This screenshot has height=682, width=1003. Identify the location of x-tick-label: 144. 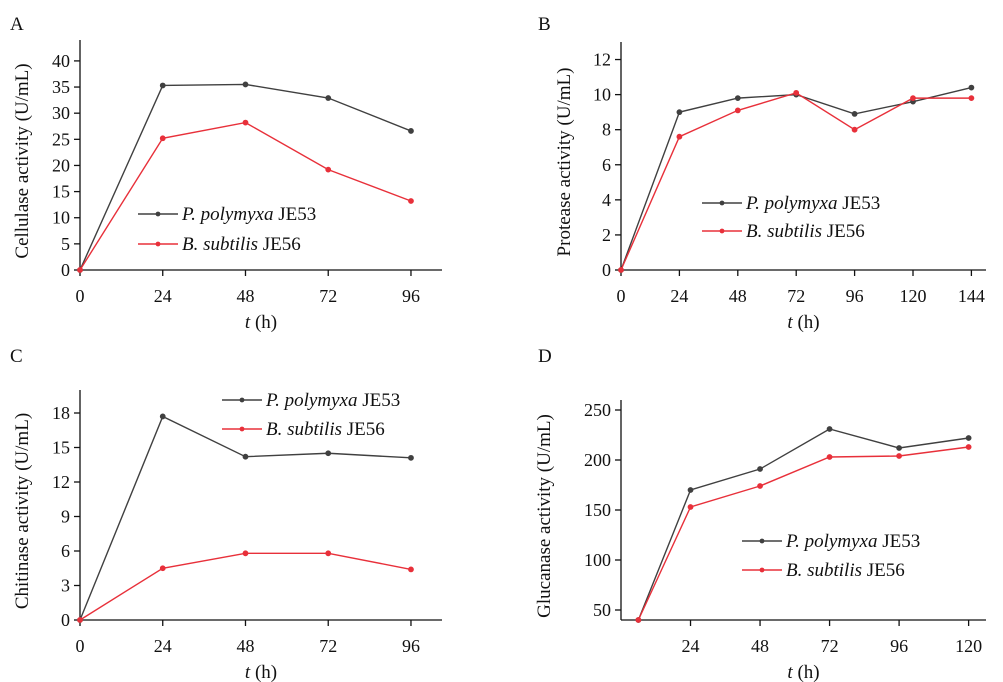
(971, 296).